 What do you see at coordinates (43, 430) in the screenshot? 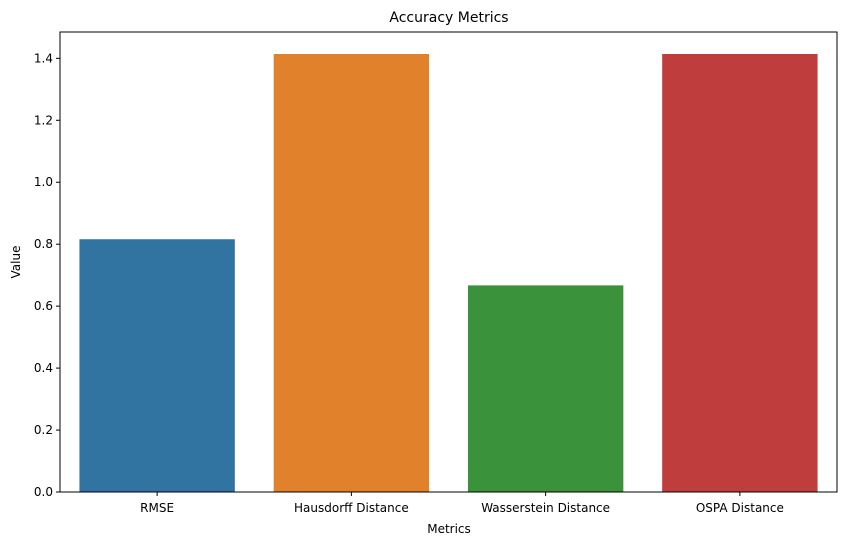
I see `y-tick-label: 0.2` at bounding box center [43, 430].